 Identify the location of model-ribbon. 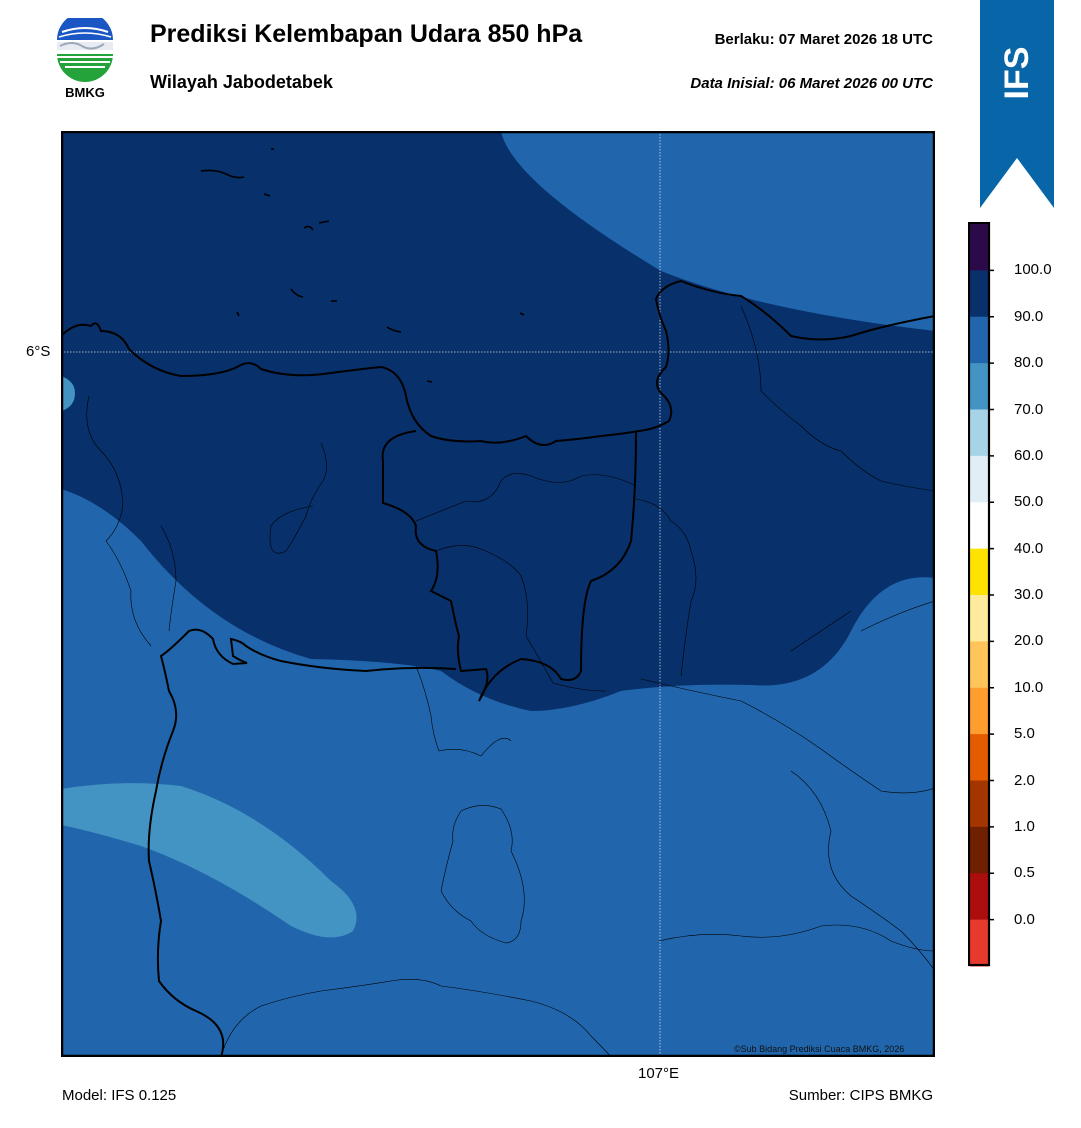
(1017, 104).